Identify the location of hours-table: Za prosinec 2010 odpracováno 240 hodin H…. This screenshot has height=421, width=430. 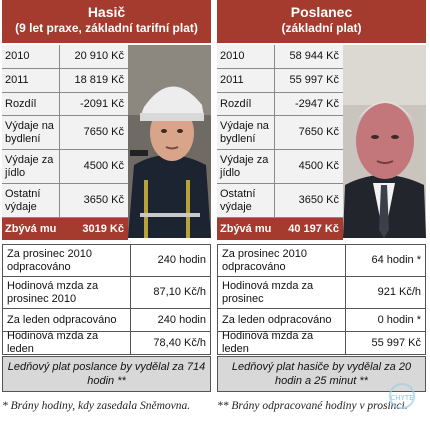
(106, 299).